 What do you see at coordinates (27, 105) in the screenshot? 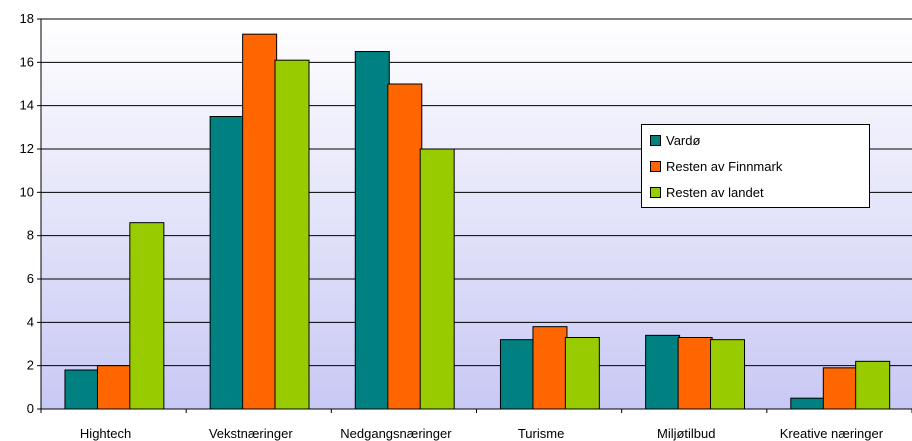
I see `y-tick-label: 14` at bounding box center [27, 105].